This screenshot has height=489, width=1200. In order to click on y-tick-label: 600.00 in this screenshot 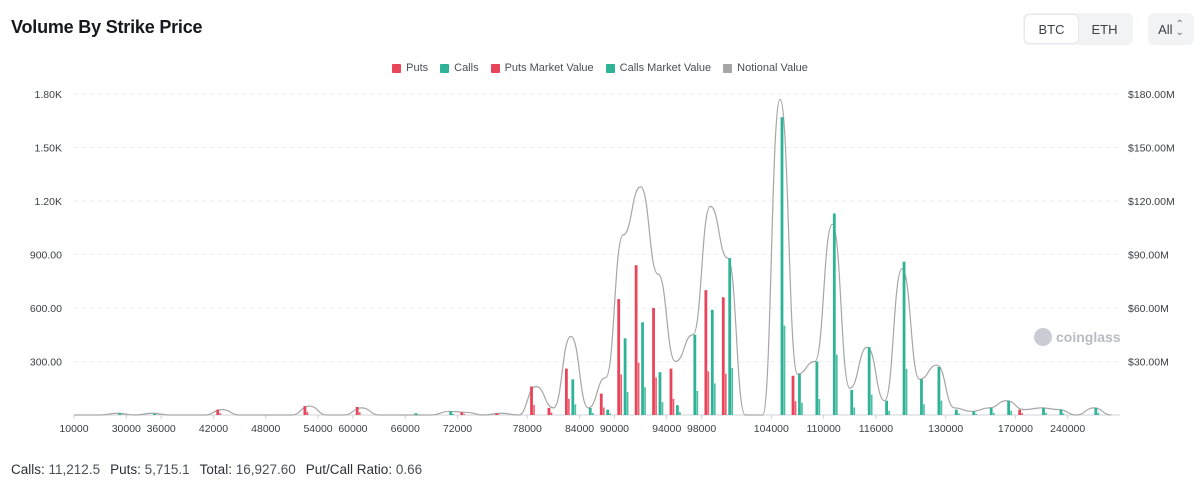, I will do `click(46, 309)`.